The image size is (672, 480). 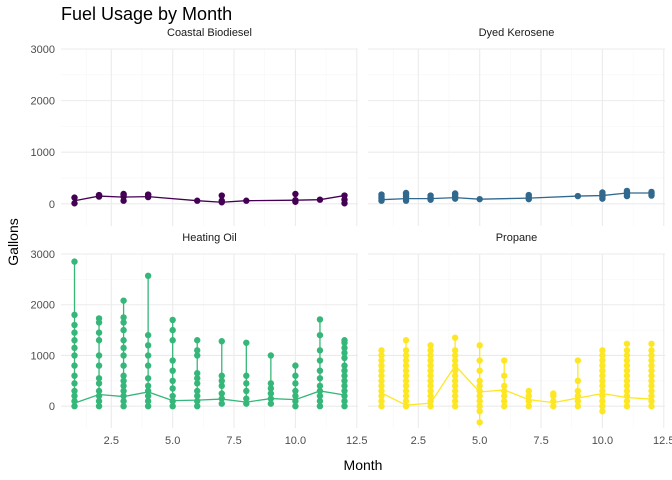 I want to click on panel-strip-label: Dyed Kerosene, so click(x=517, y=33).